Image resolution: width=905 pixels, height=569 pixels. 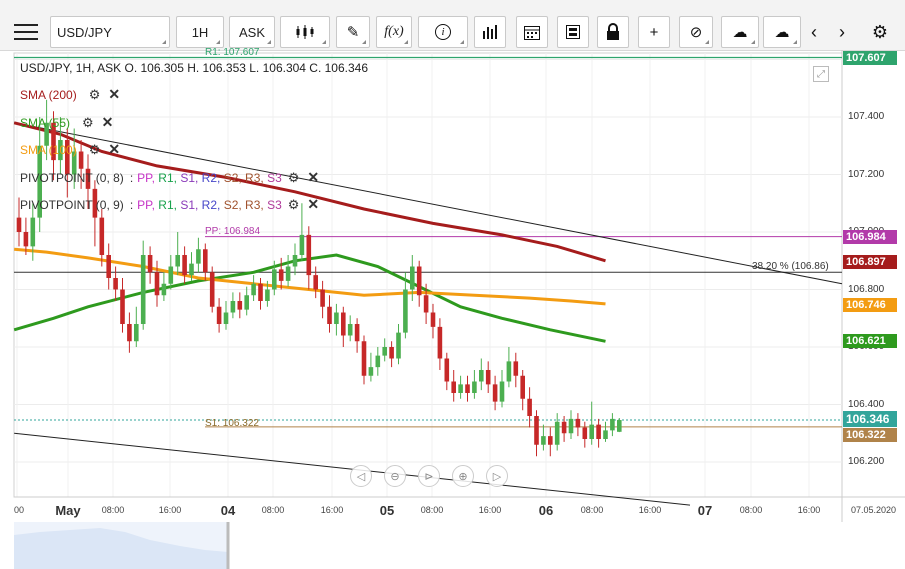 I want to click on reset-icon: ⊳, so click(x=429, y=476).